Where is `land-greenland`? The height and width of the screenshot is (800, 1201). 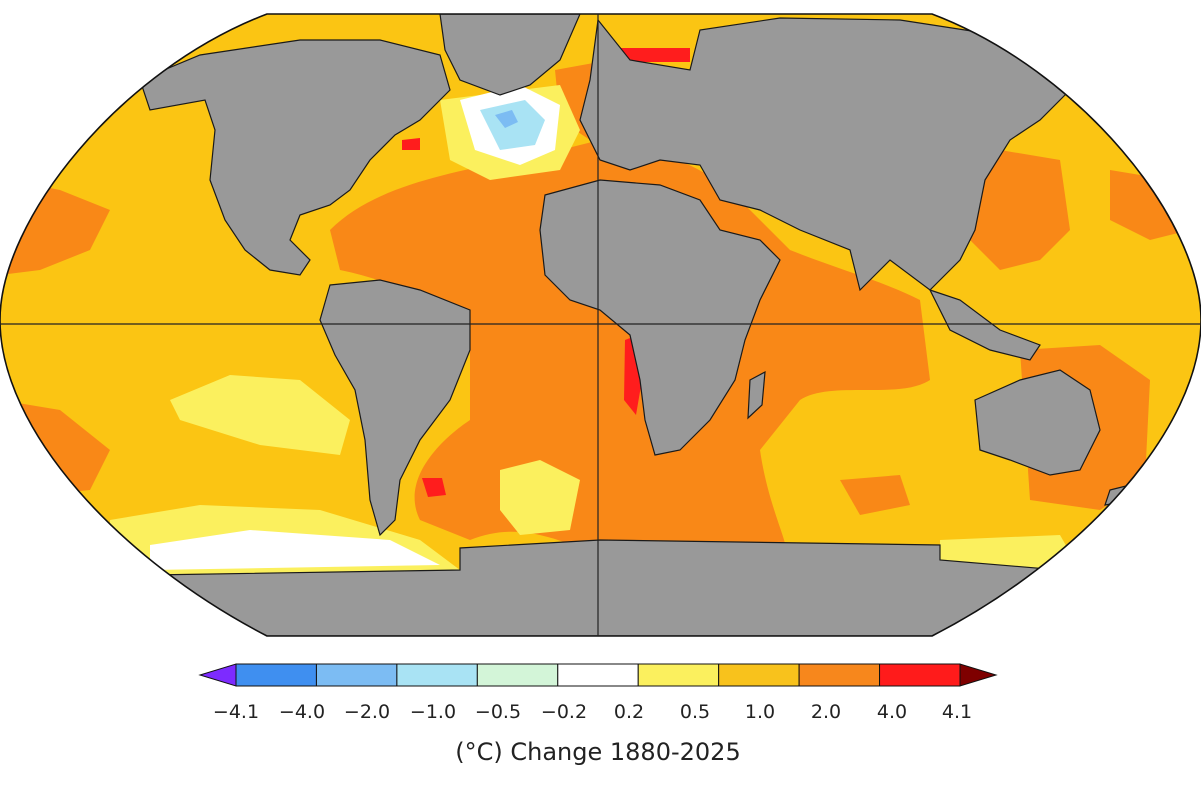
land-greenland is located at coordinates (510, 55).